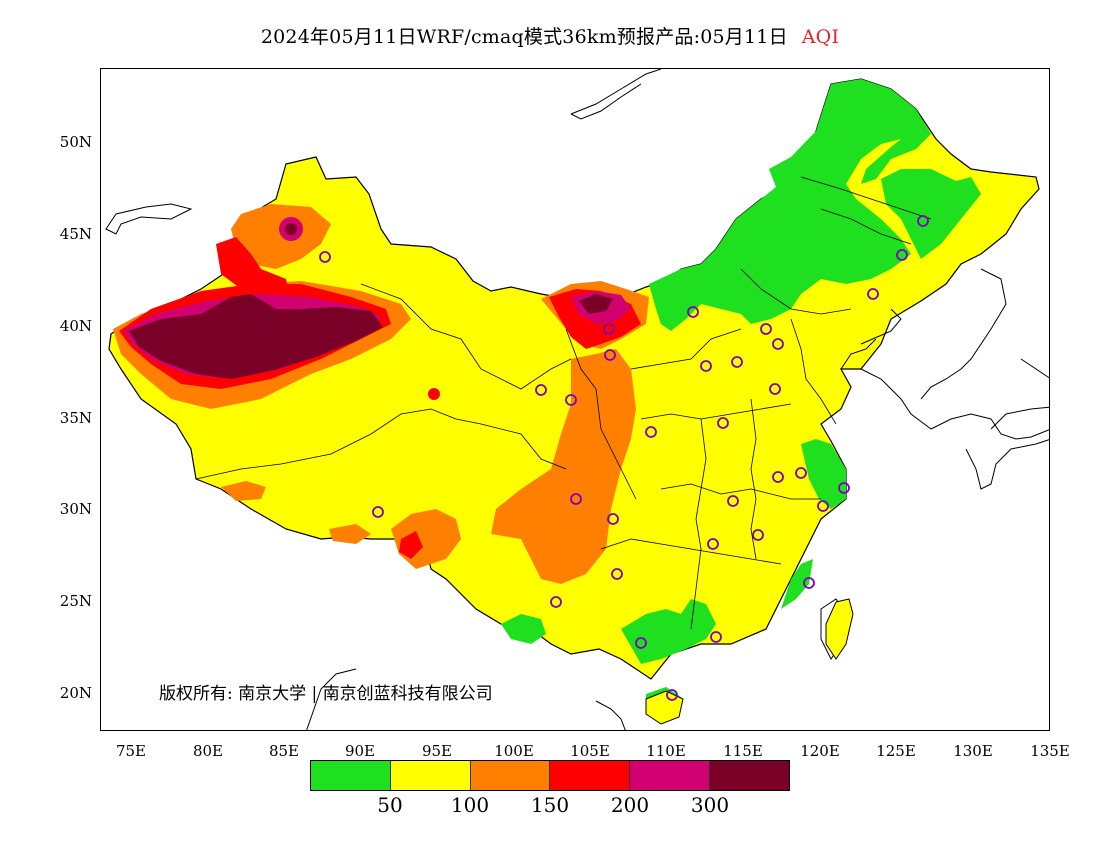 This screenshot has width=1100, height=850. I want to click on island-taiwan, so click(839, 629).